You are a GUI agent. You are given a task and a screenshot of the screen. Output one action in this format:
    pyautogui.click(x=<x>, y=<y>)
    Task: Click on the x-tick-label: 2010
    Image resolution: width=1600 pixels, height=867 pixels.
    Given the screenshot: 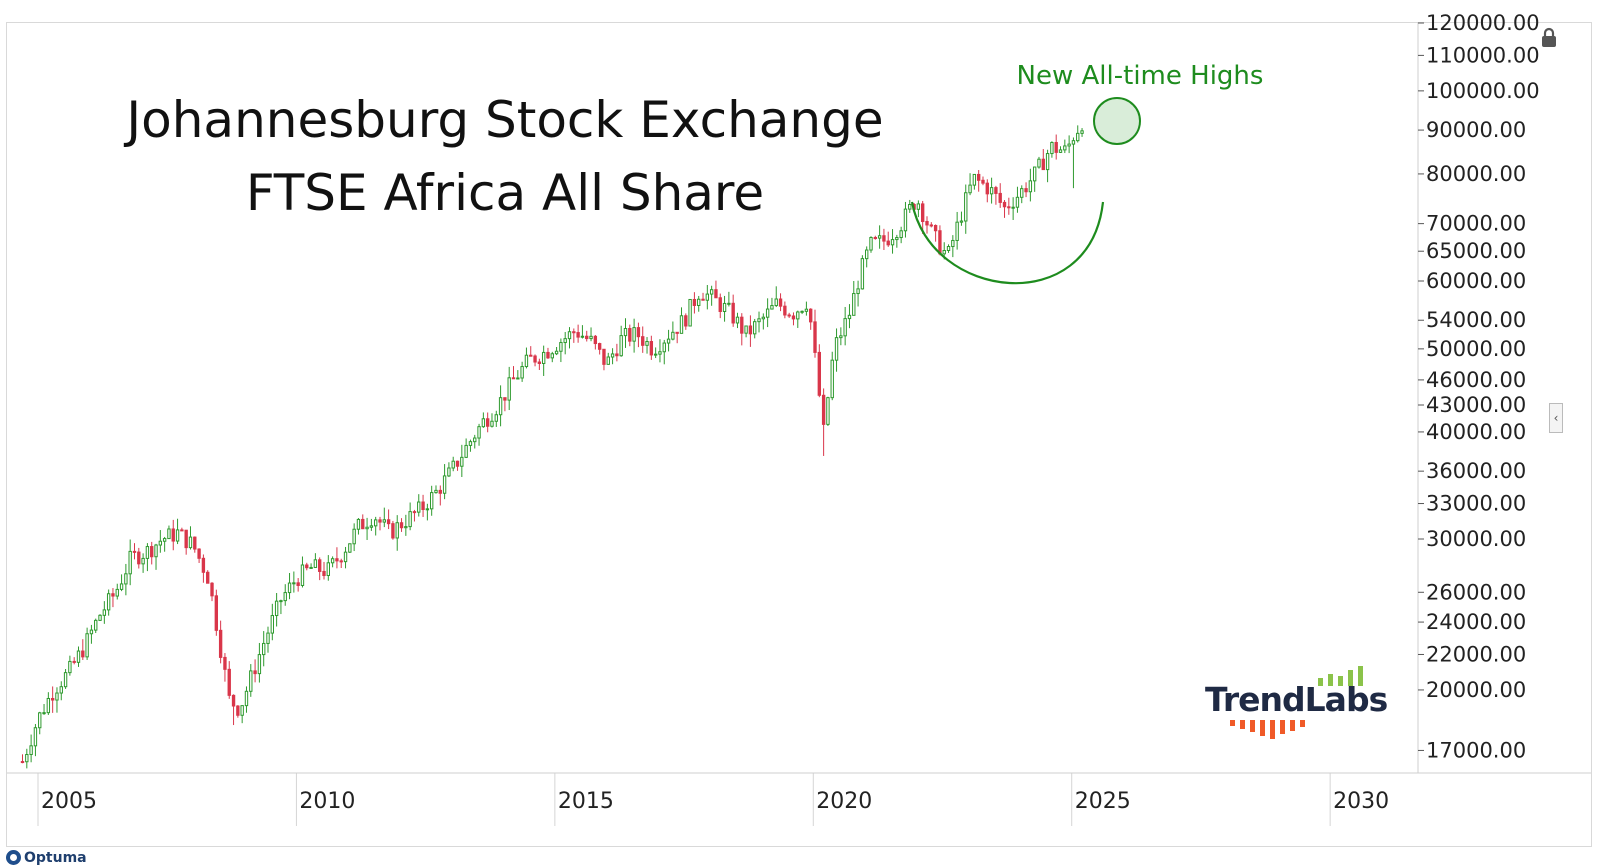 What is the action you would take?
    pyautogui.click(x=327, y=801)
    